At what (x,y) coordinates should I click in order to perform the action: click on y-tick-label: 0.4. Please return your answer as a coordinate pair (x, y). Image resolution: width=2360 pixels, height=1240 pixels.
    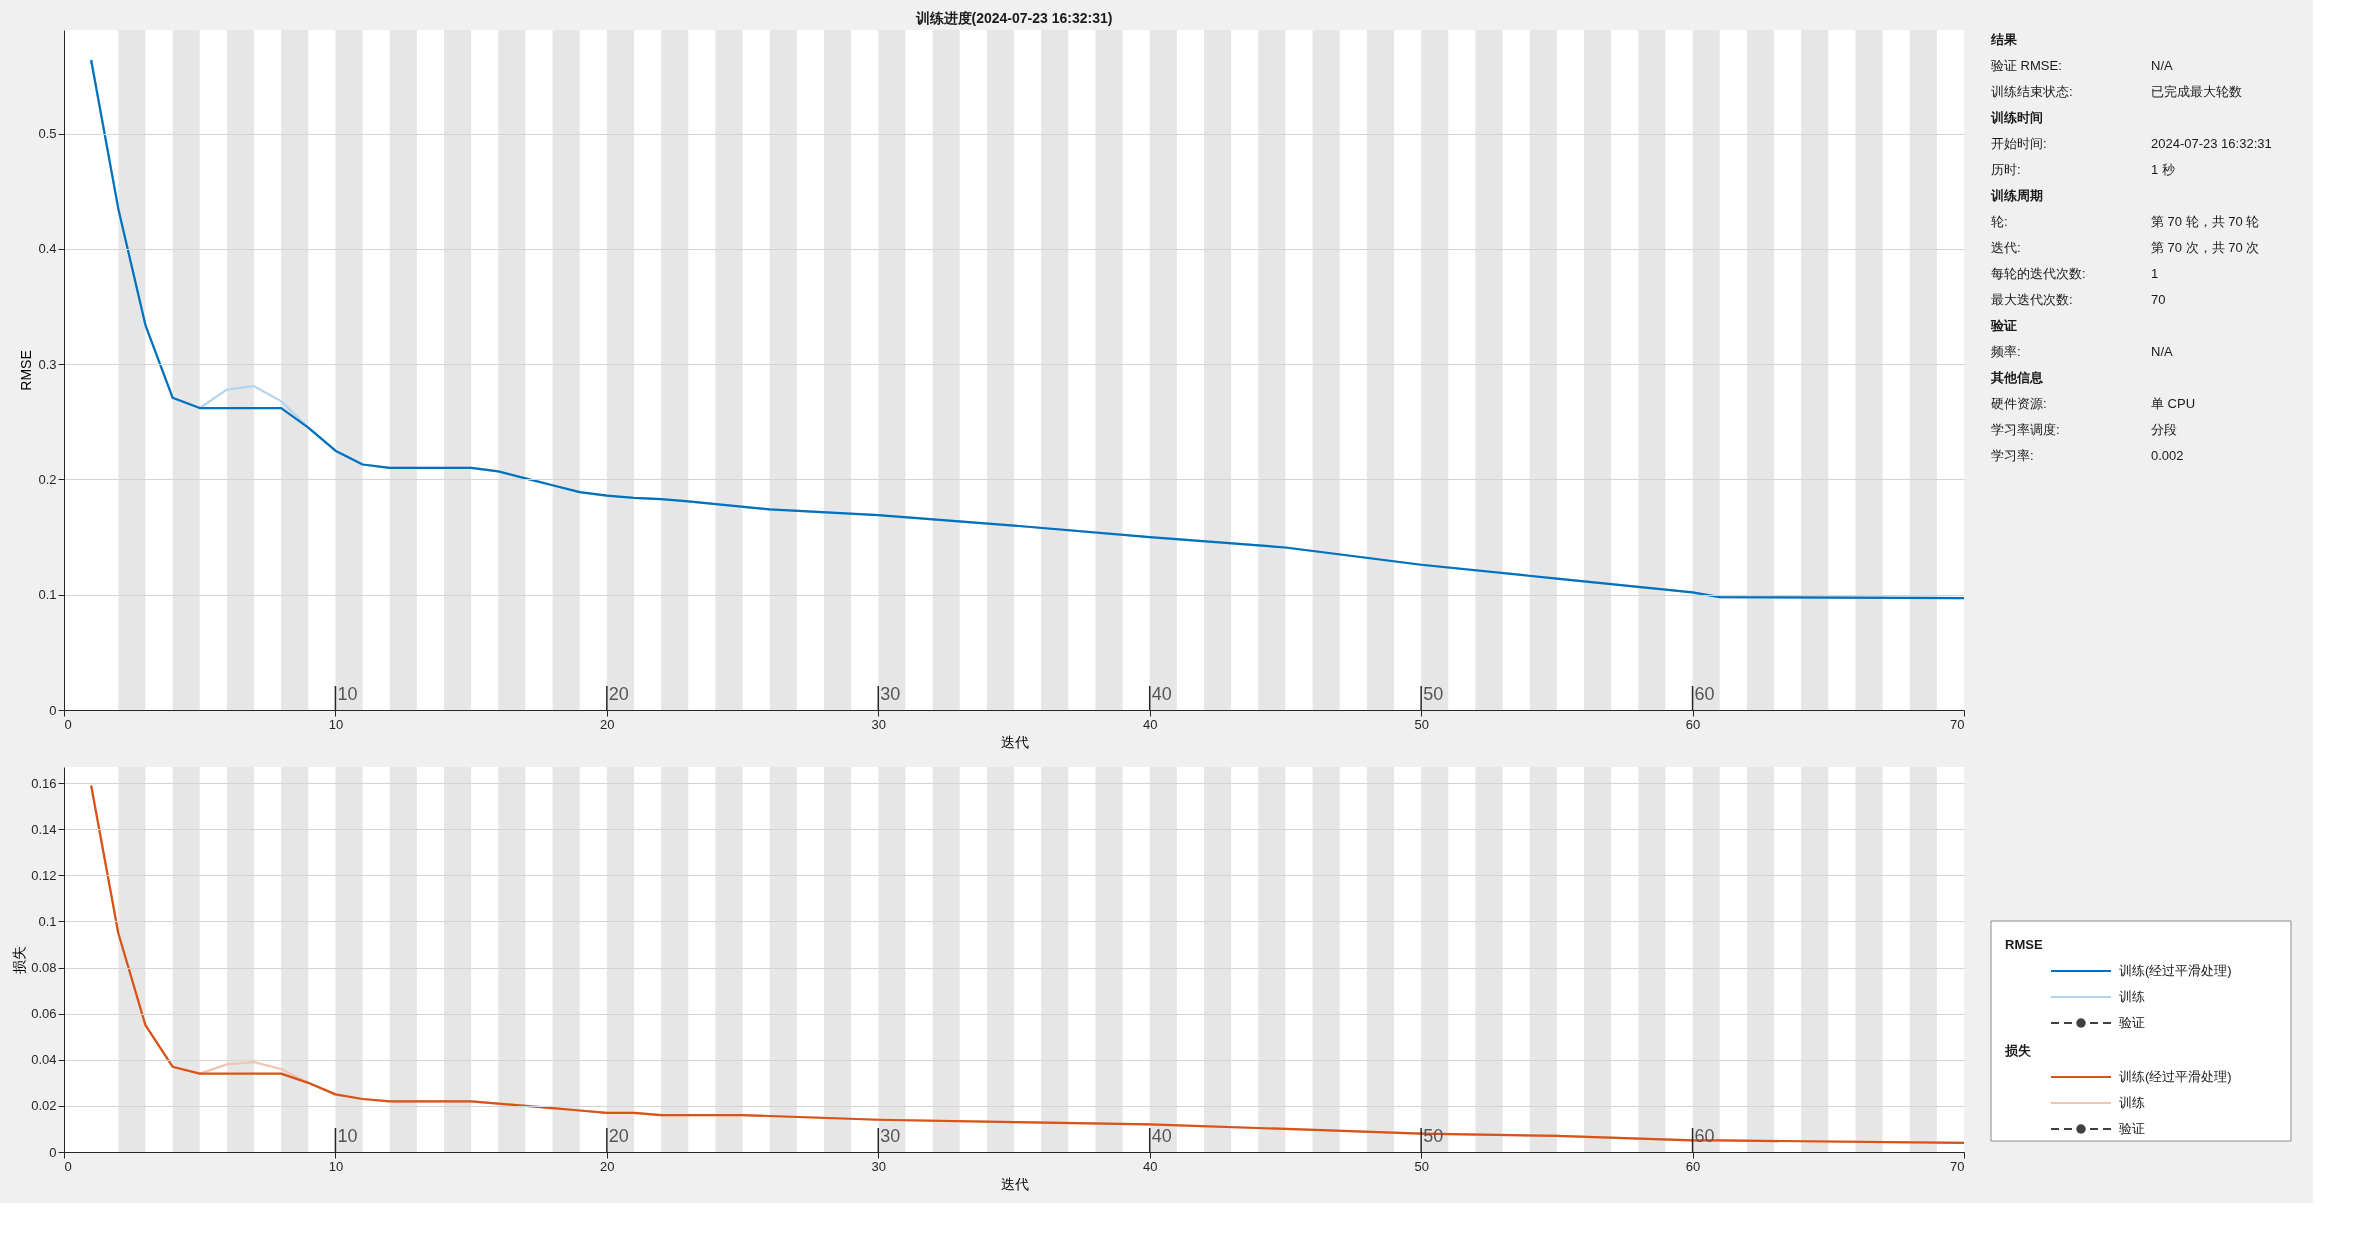
    Looking at the image, I should click on (47, 249).